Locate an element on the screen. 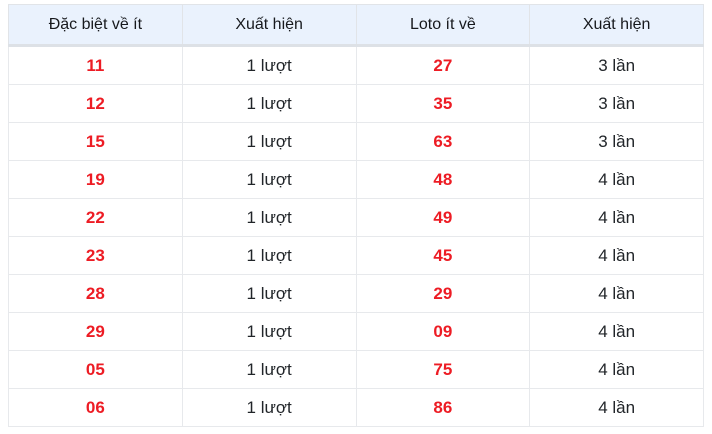  table-row: 29 1 lượt 09 4 lần is located at coordinates (356, 331).